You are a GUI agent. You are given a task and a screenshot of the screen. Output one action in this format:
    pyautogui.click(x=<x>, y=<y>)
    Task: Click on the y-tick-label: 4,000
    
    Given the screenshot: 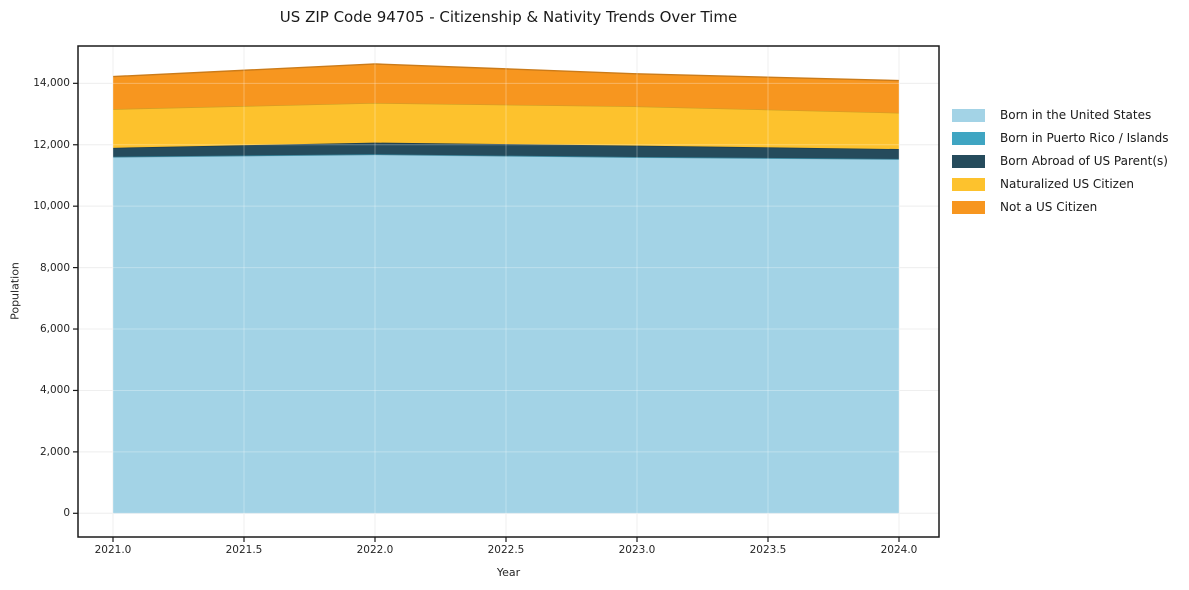 What is the action you would take?
    pyautogui.click(x=54, y=390)
    